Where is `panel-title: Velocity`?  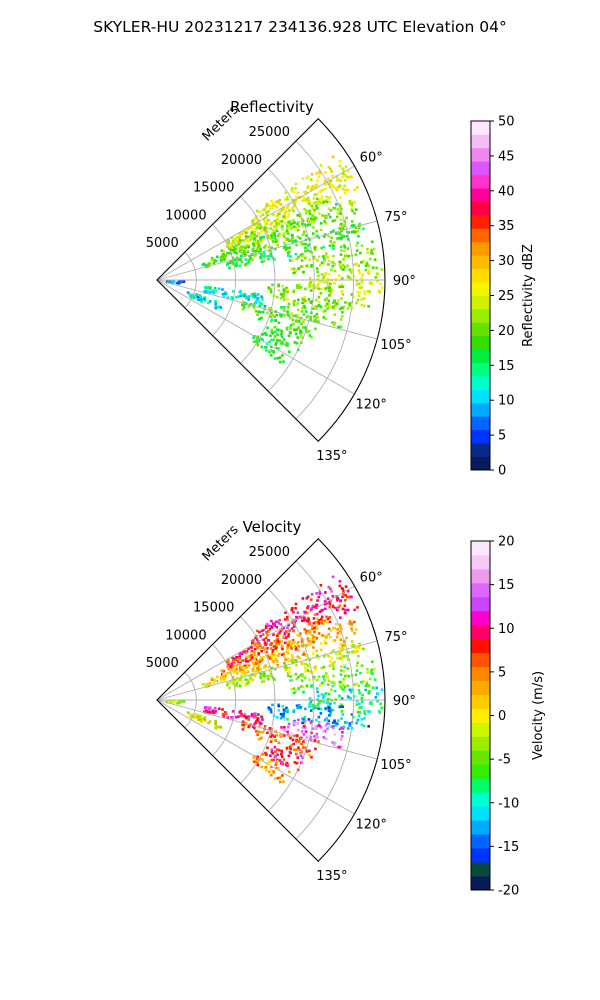 panel-title: Velocity is located at coordinates (272, 527).